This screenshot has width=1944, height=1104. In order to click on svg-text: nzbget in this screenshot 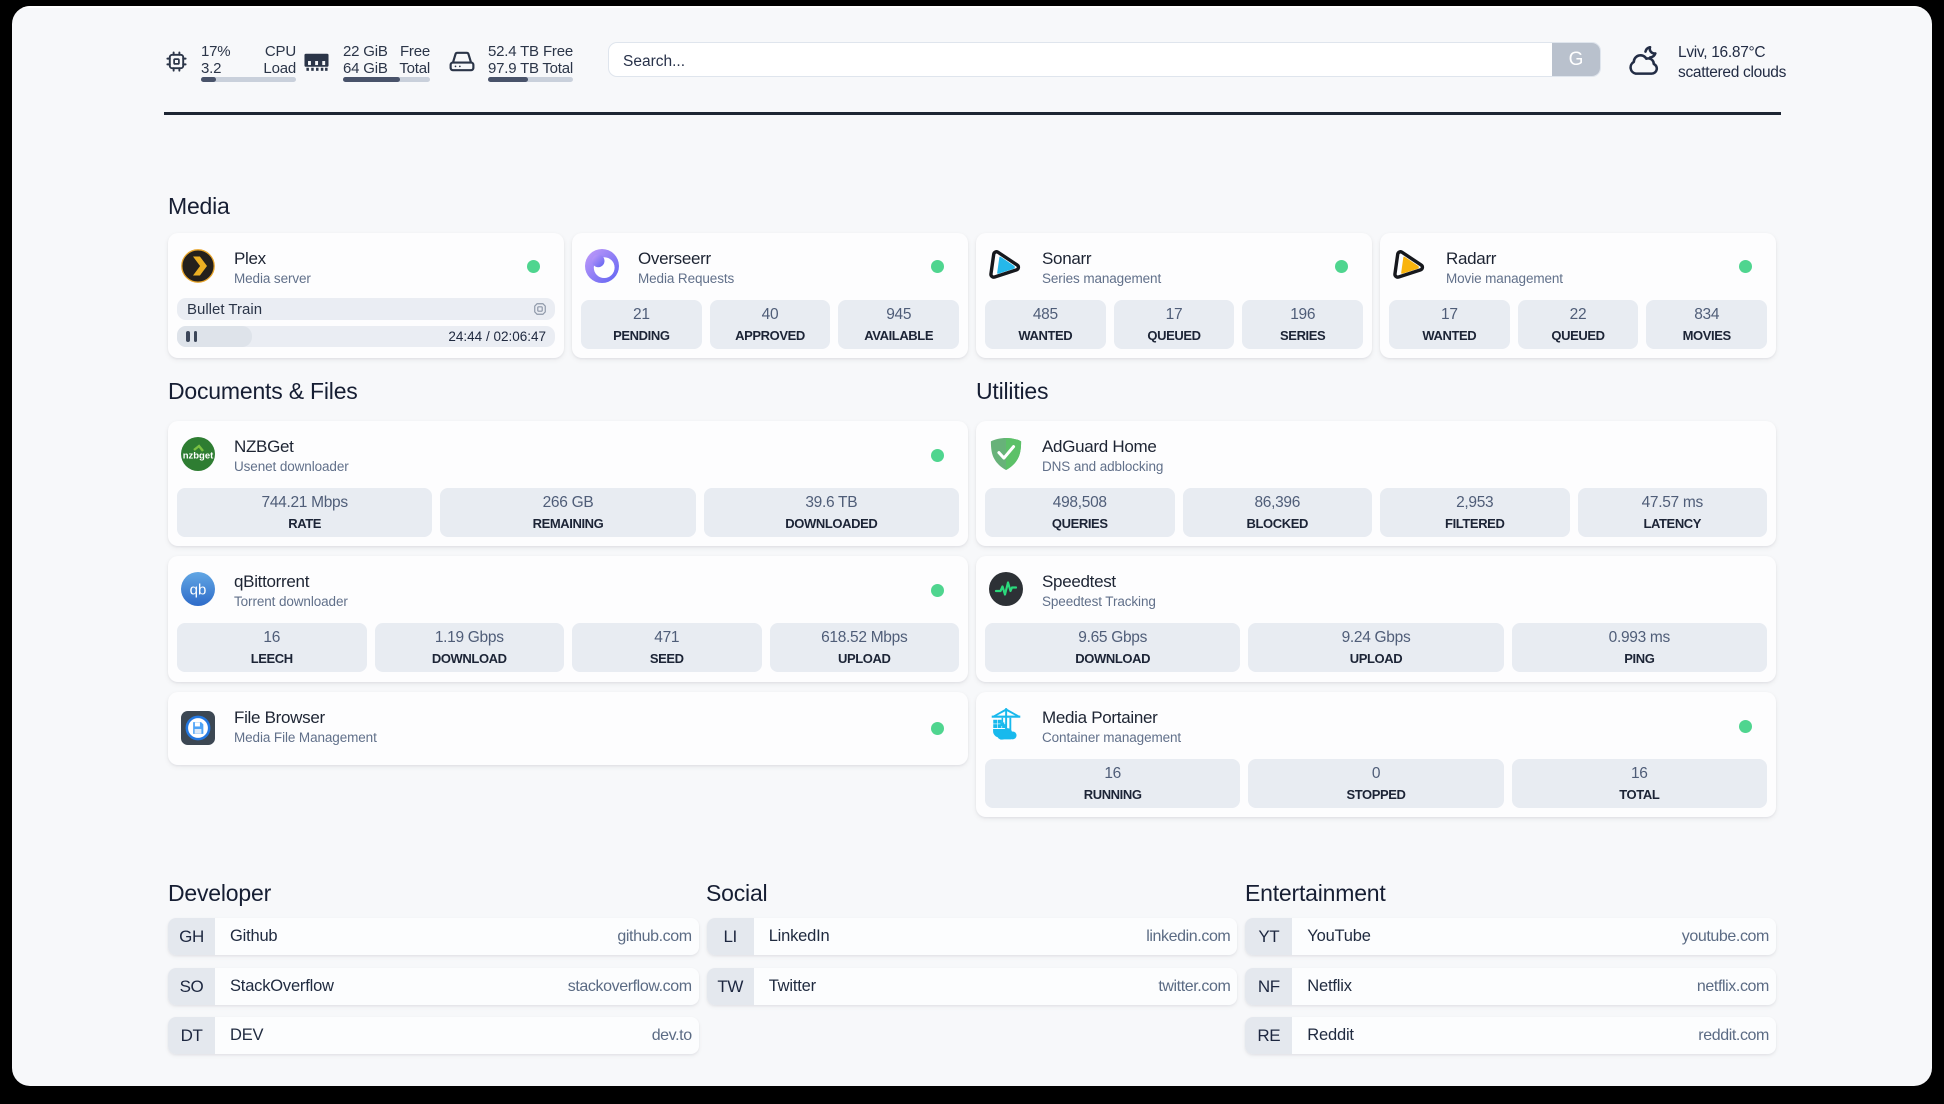, I will do `click(198, 456)`.